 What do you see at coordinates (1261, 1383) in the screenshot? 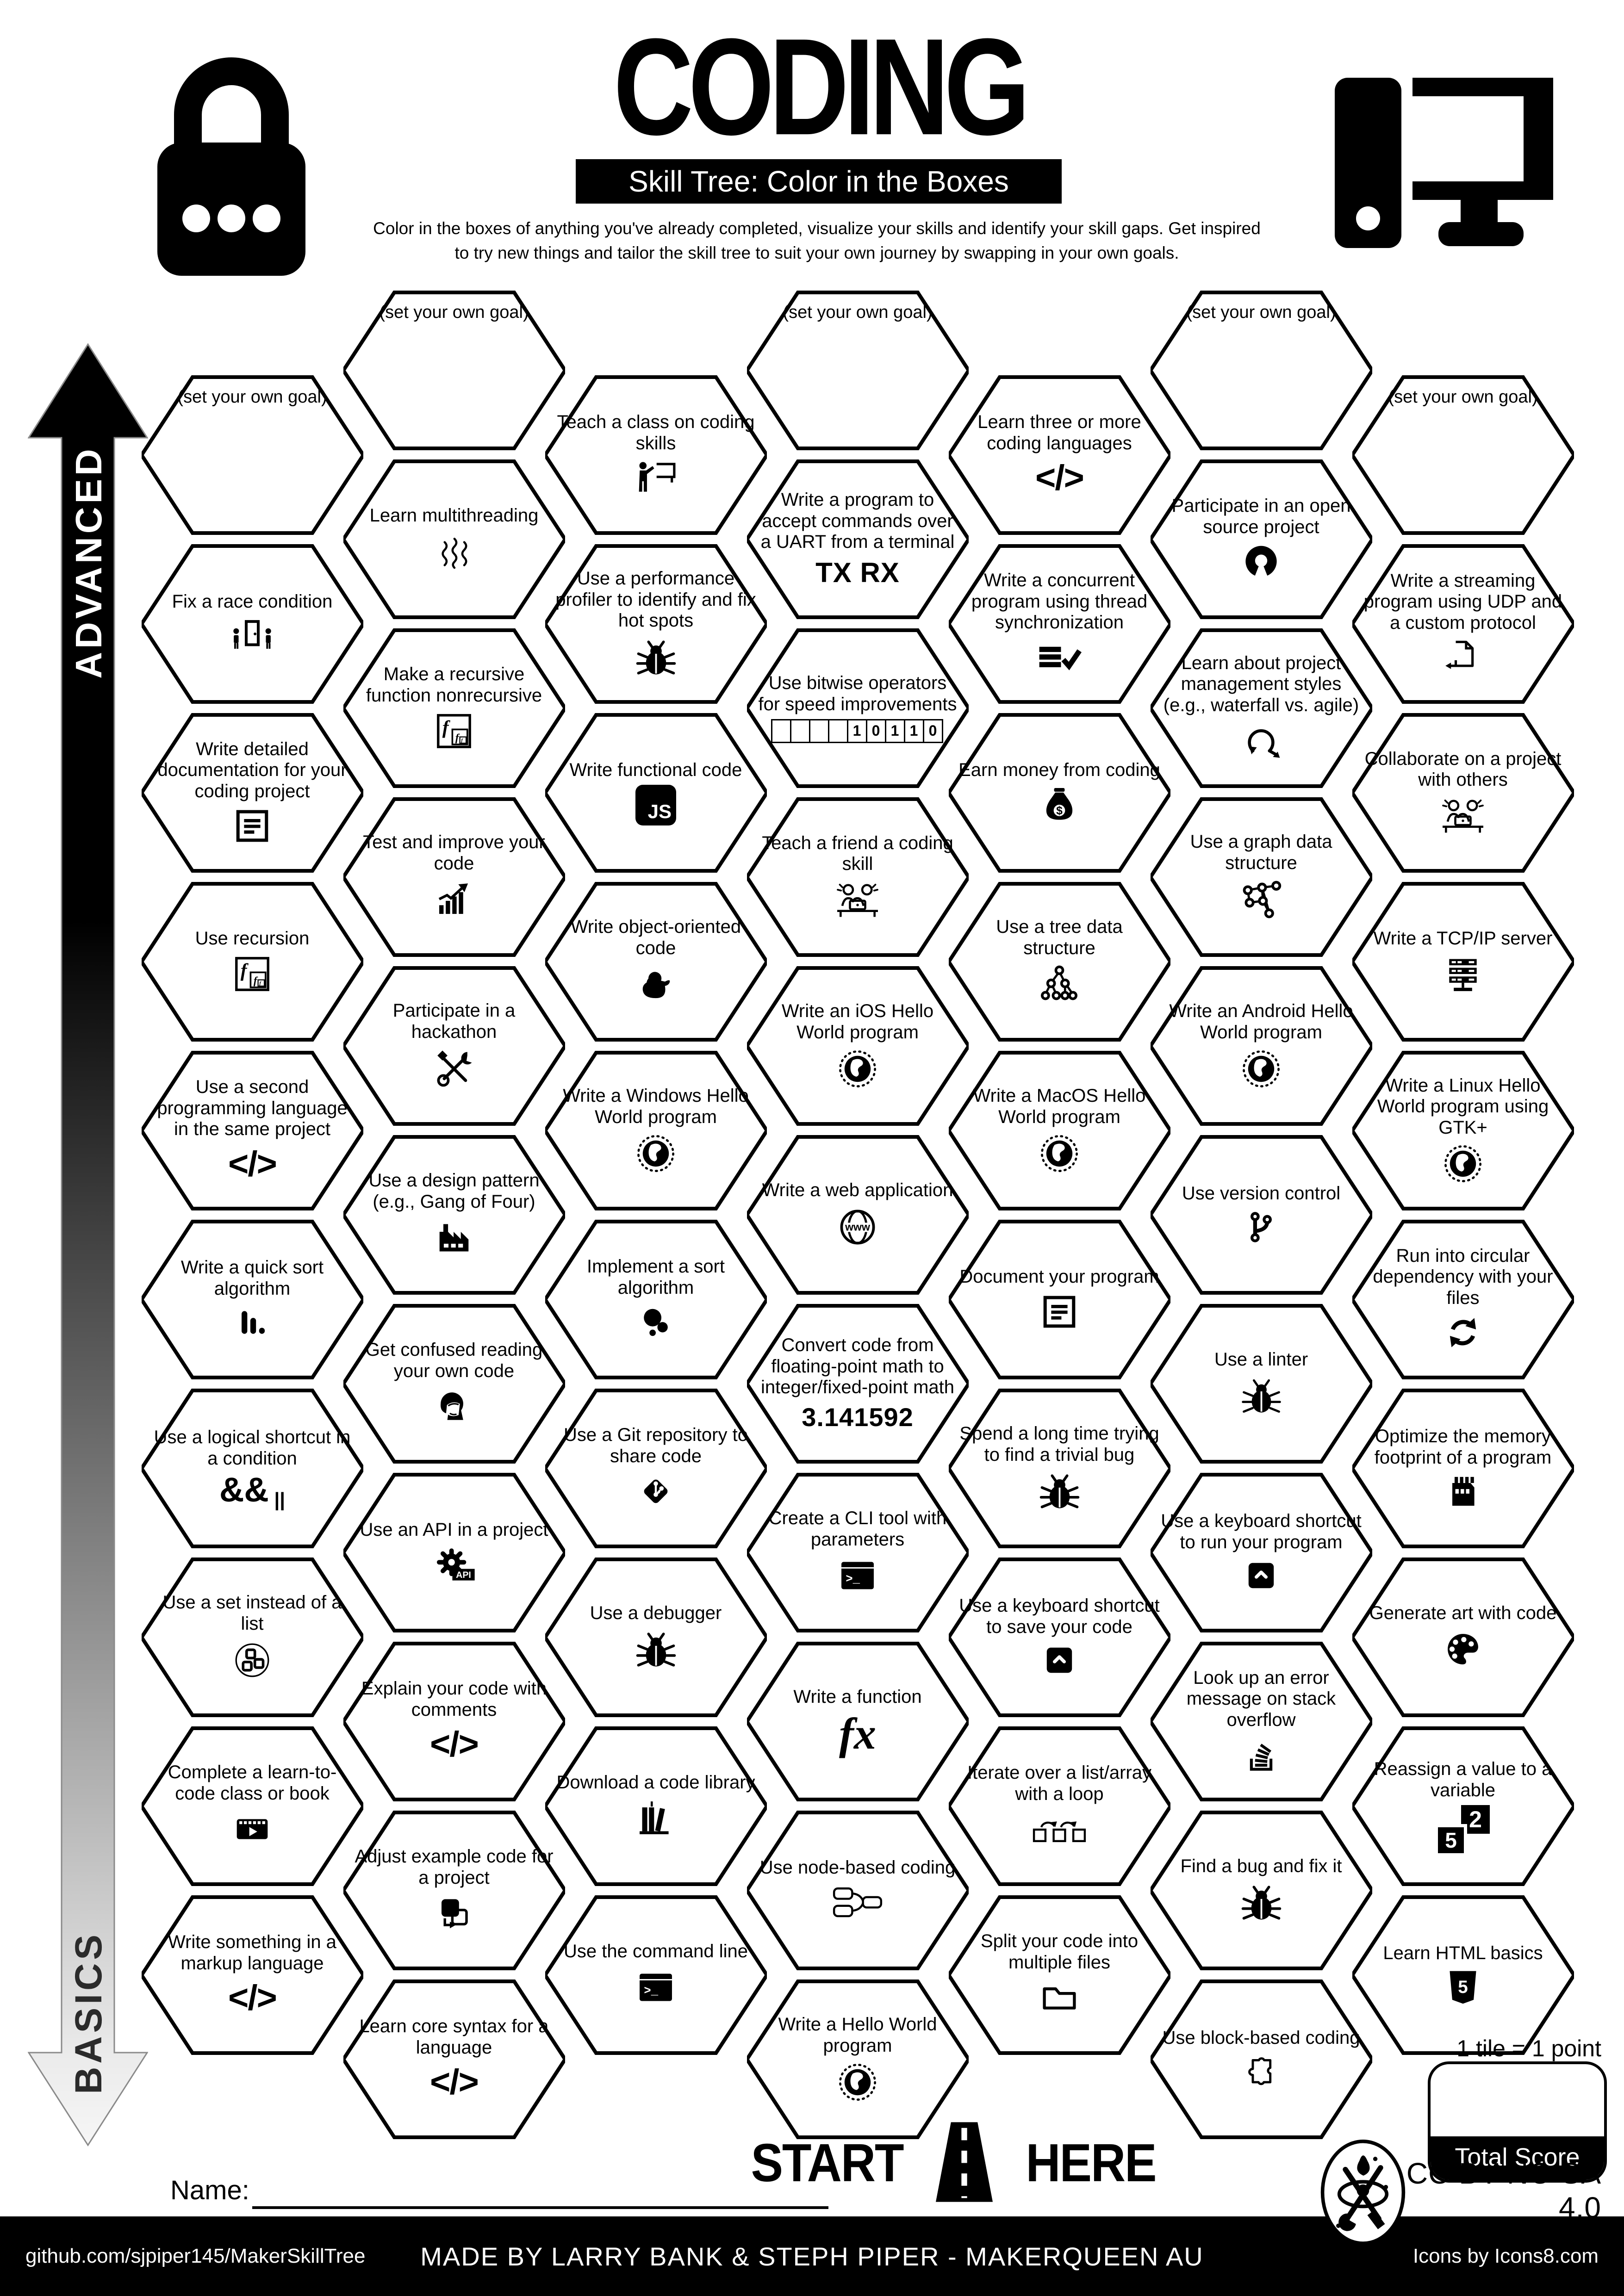
I see `skill-hex-6-7: Use a linter` at bounding box center [1261, 1383].